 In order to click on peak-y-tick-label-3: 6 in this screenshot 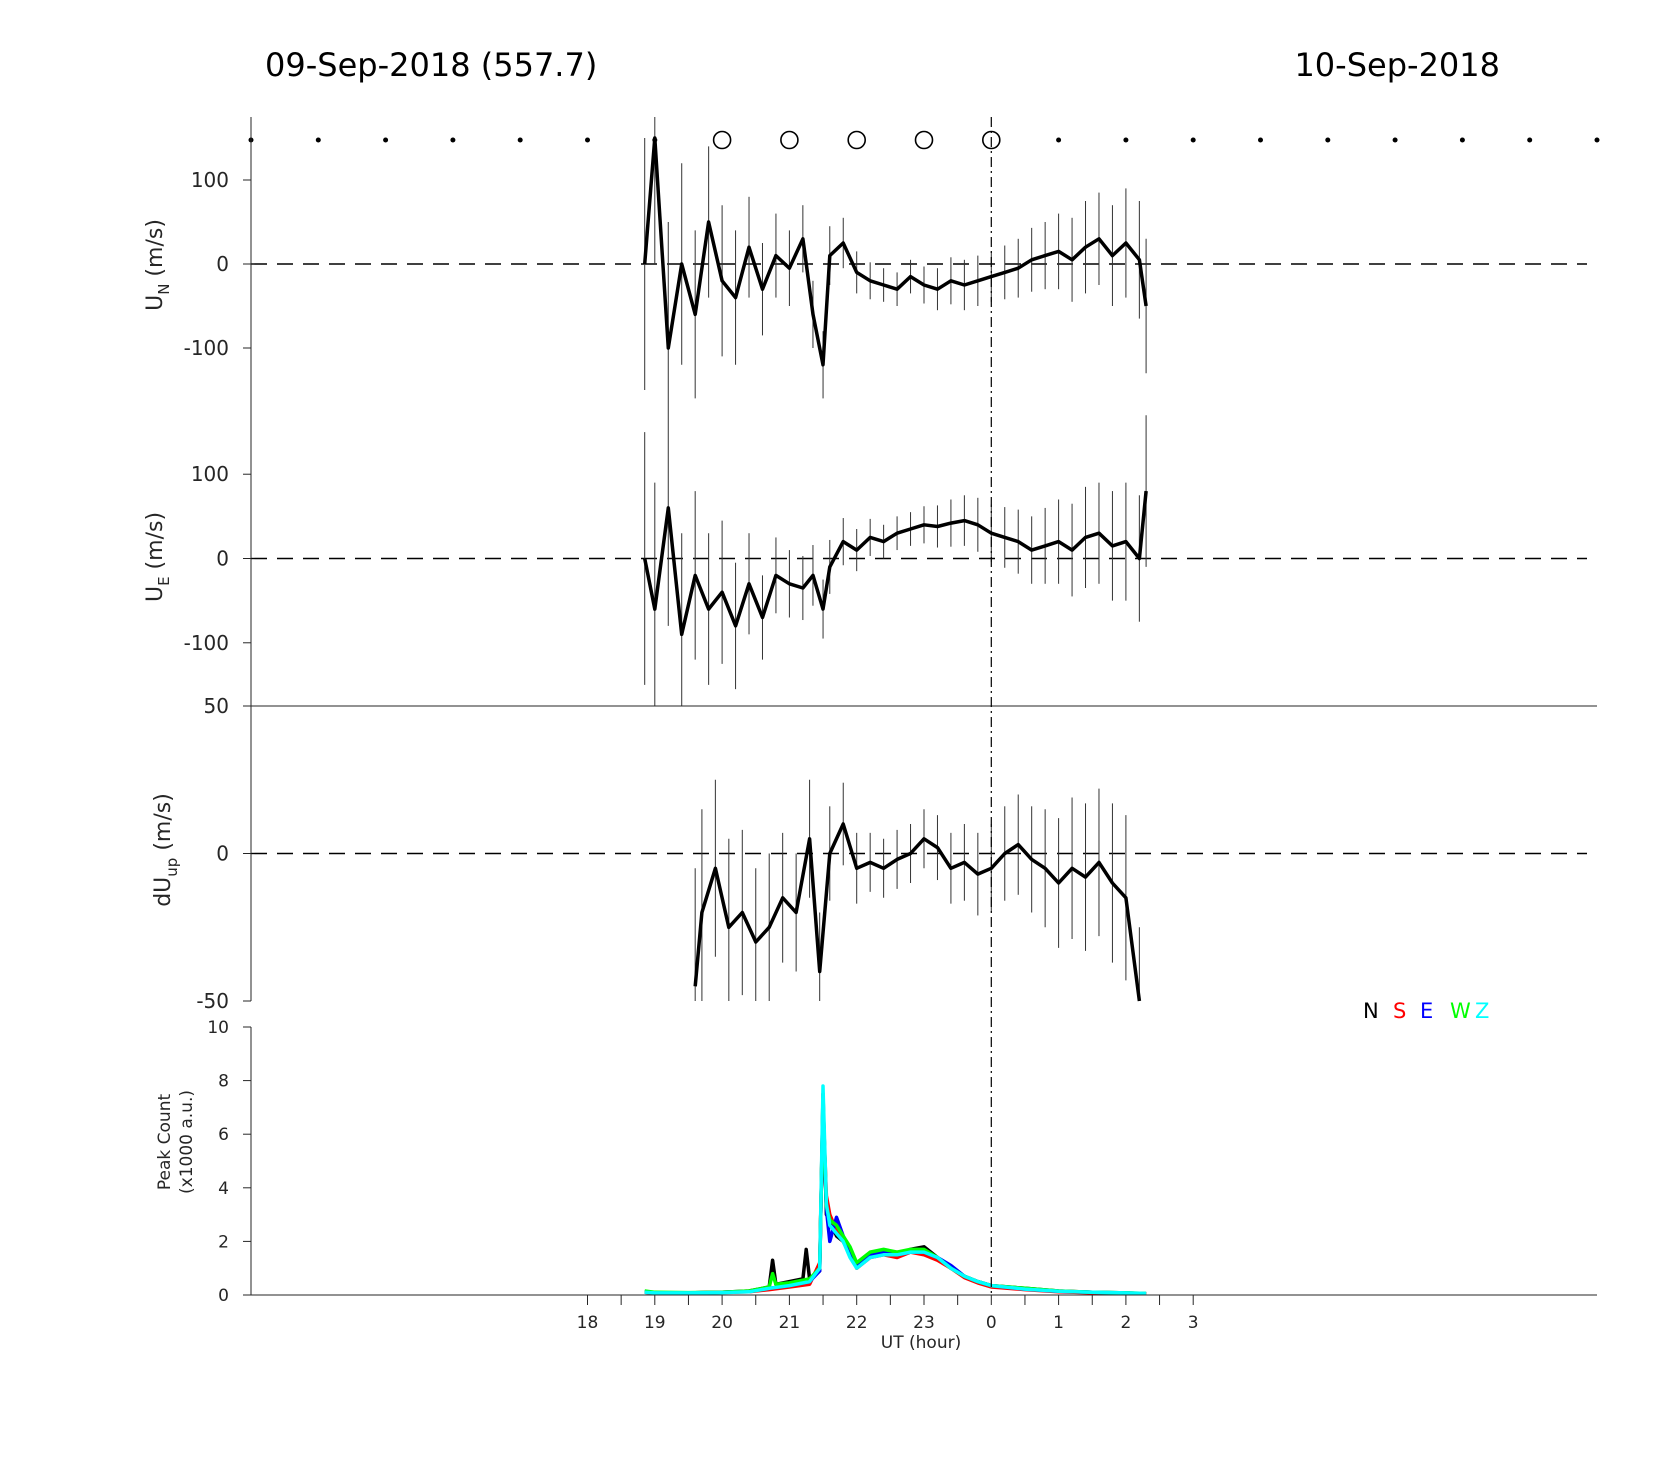, I will do `click(223, 1135)`.